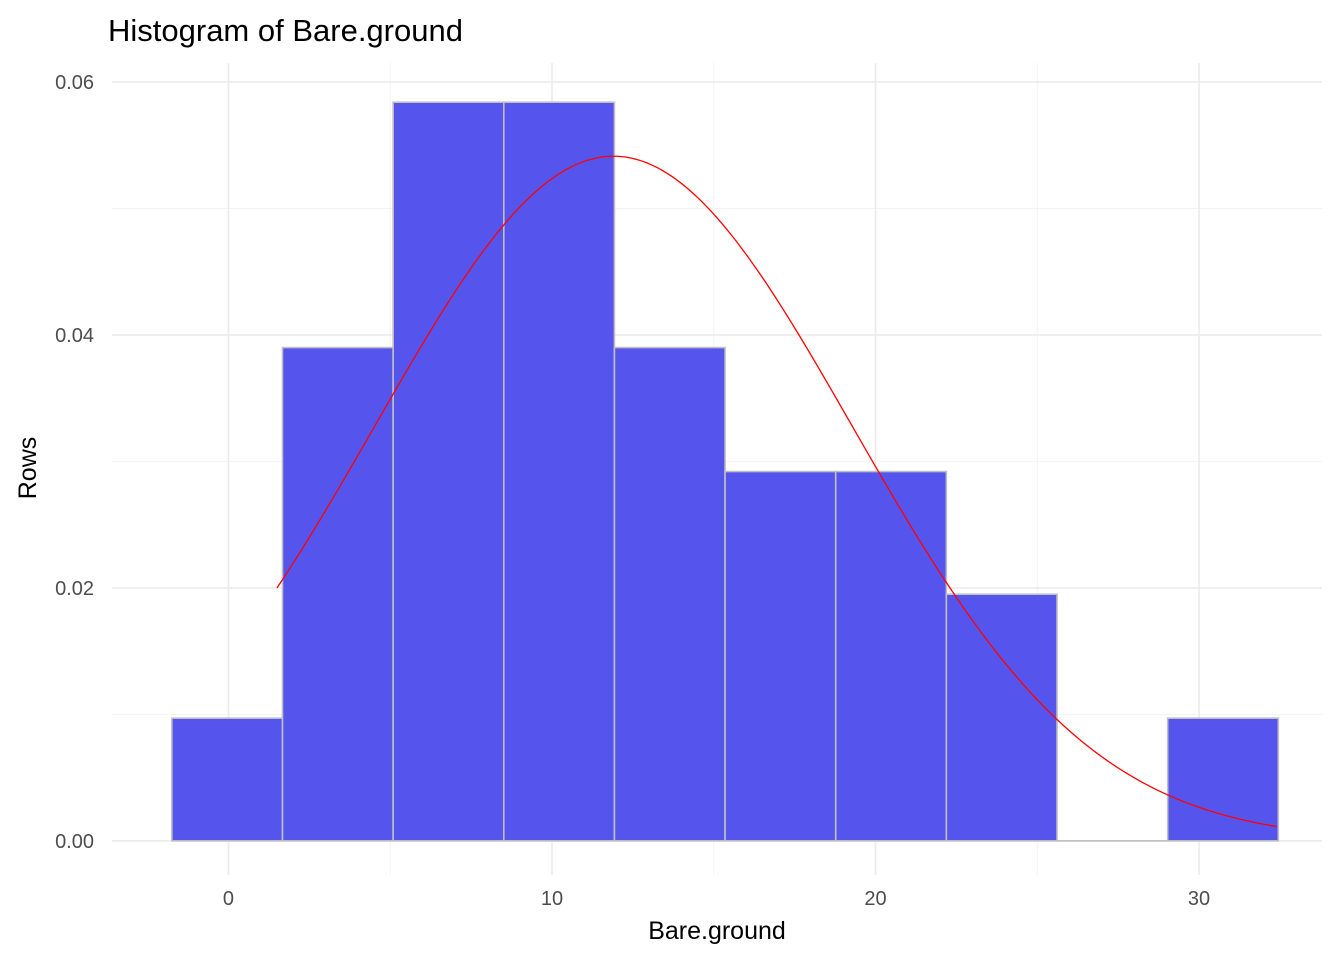 The image size is (1344, 960). What do you see at coordinates (228, 899) in the screenshot?
I see `x-tick-label: 0` at bounding box center [228, 899].